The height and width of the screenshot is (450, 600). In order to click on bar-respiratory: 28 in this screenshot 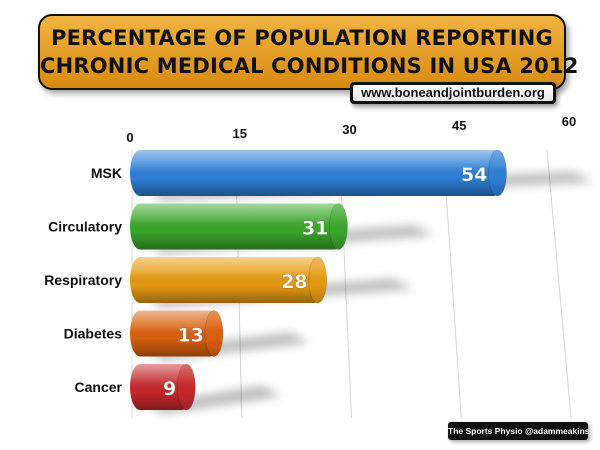, I will do `click(229, 280)`.